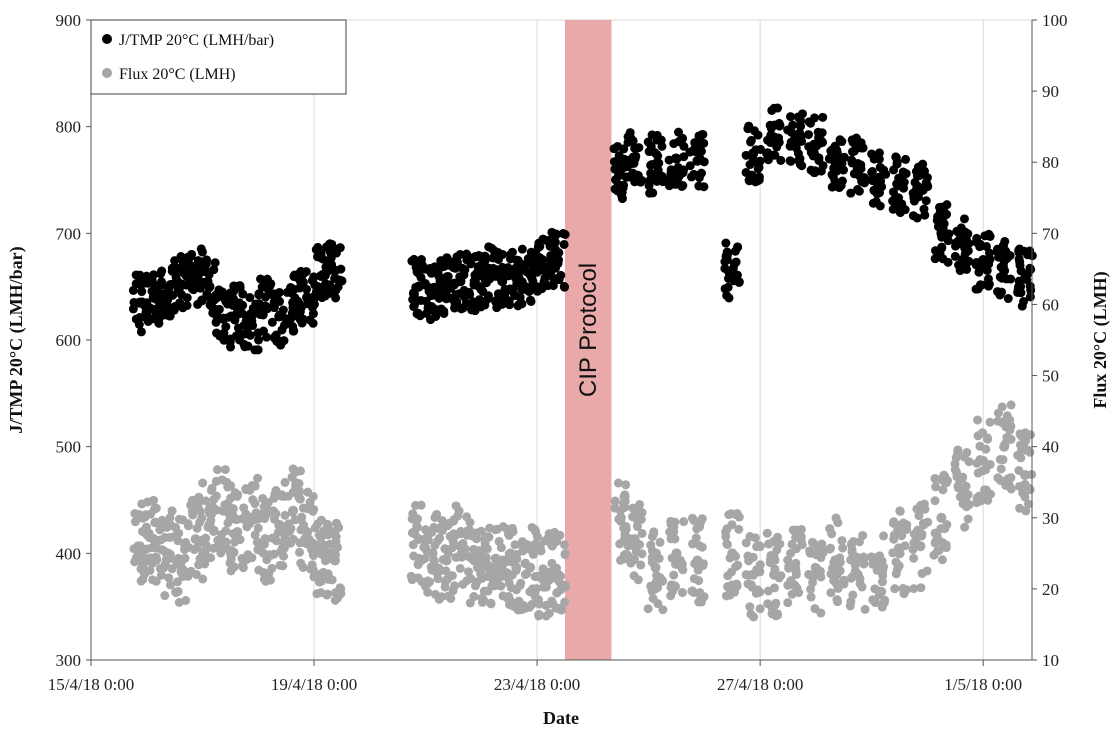 This screenshot has height=731, width=1119. What do you see at coordinates (1050, 589) in the screenshot?
I see `y-right-tick-label: 20` at bounding box center [1050, 589].